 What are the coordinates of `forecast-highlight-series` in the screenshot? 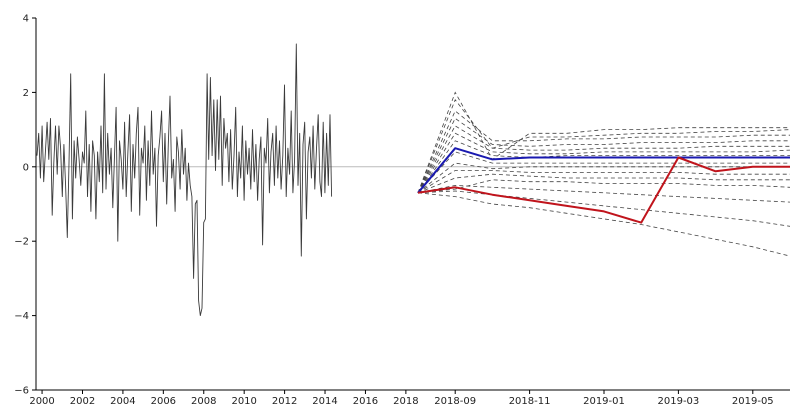 It's located at (603, 185).